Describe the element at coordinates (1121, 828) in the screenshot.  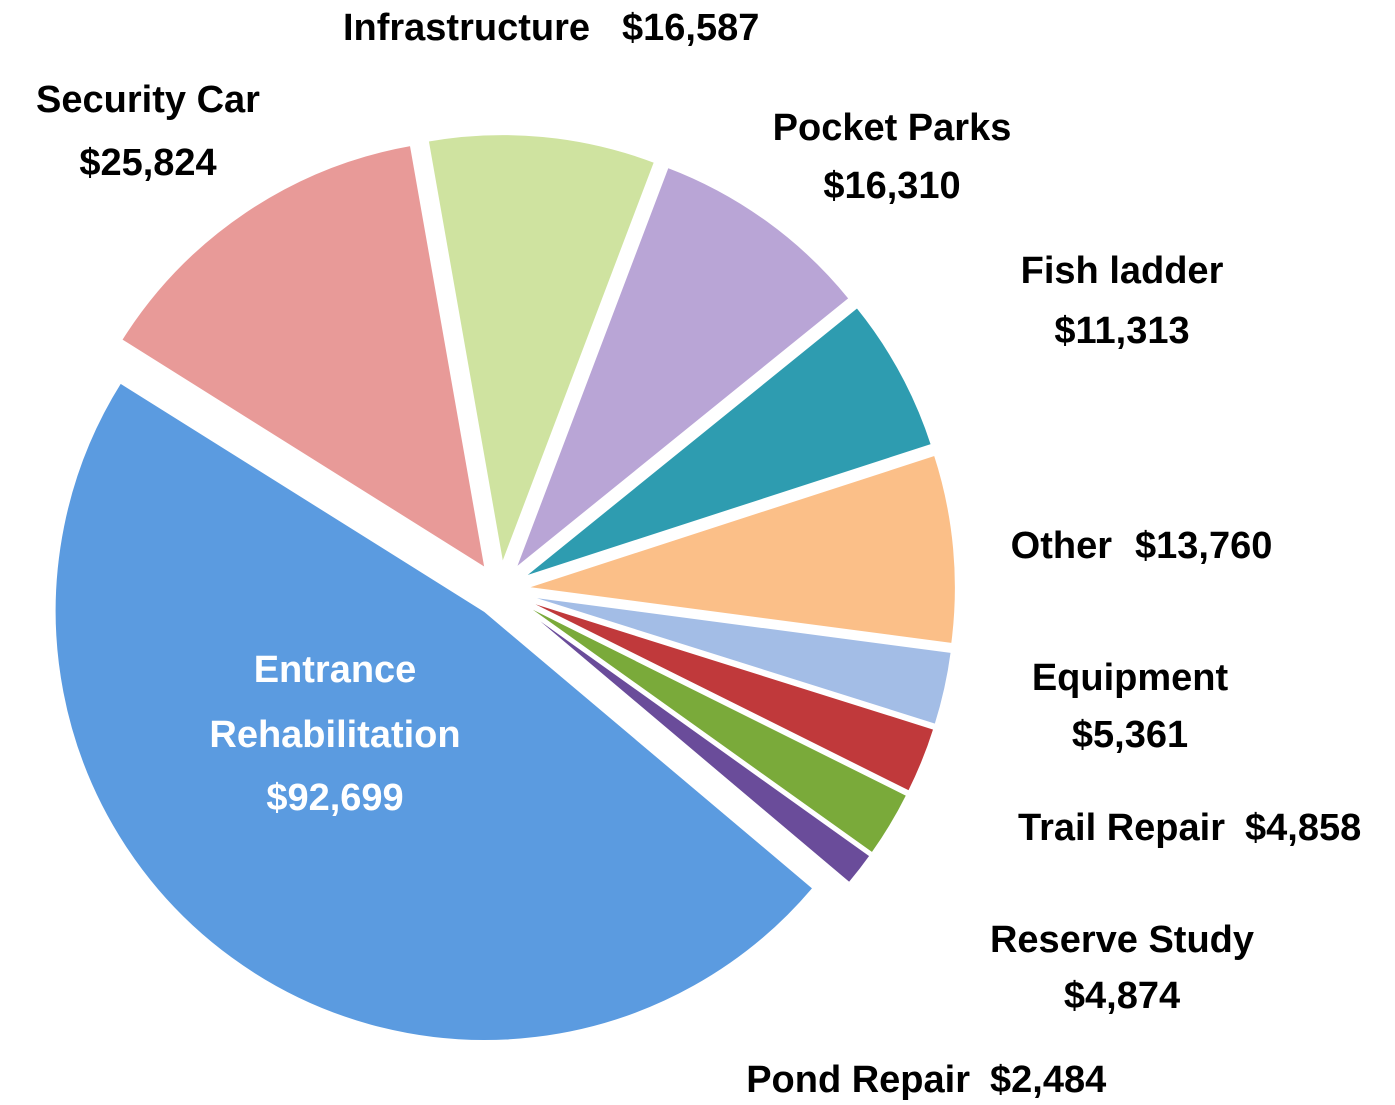
I see `slice-label: Trail Repair` at that location.